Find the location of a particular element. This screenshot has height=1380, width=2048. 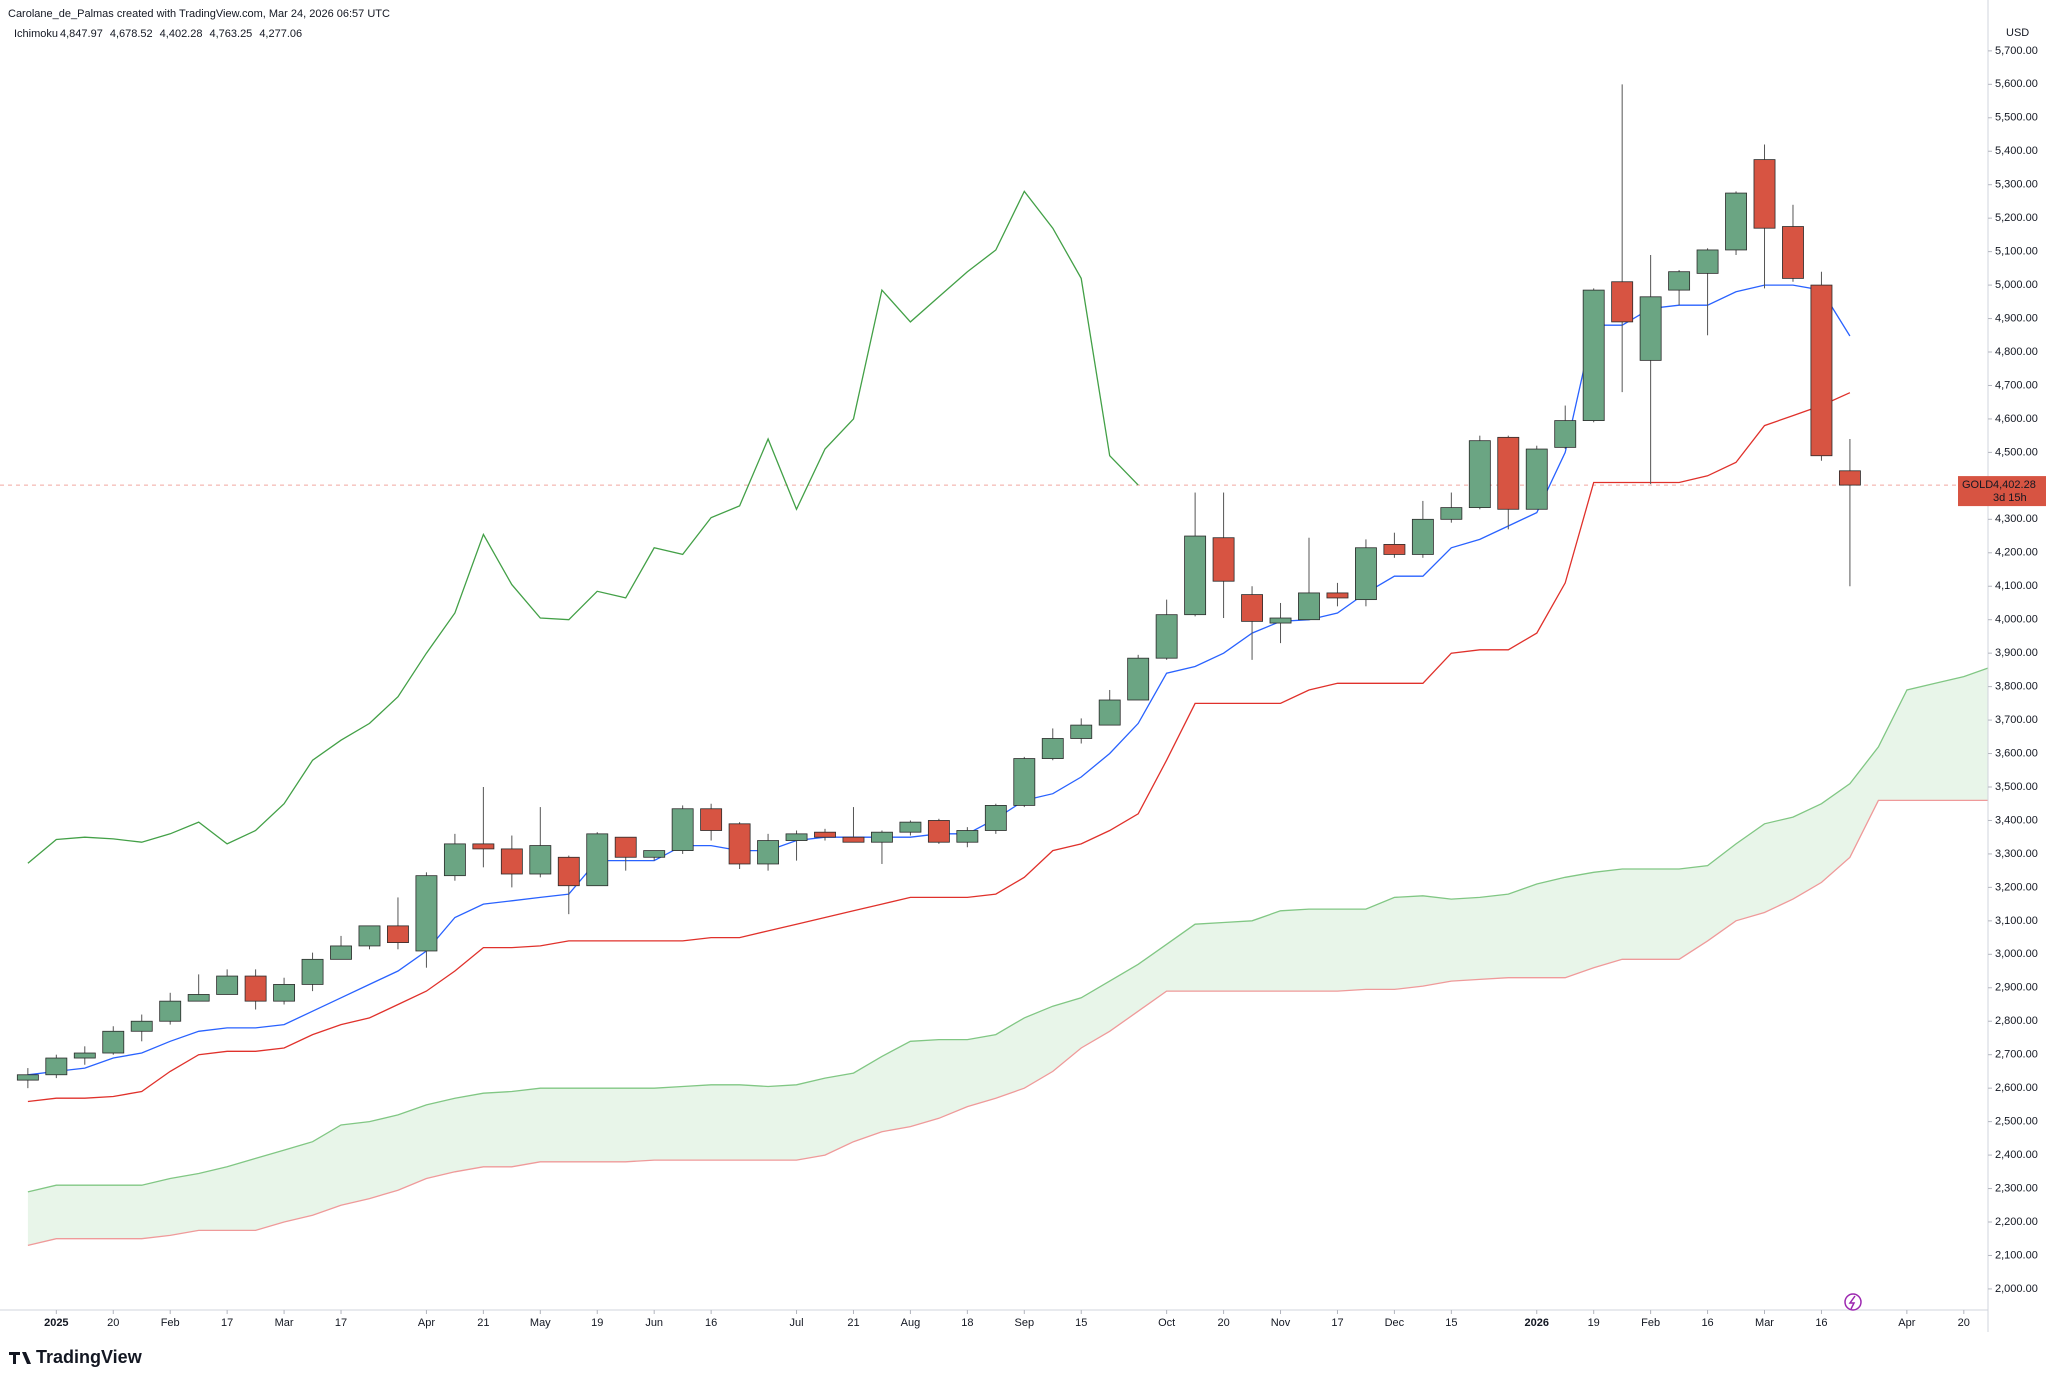

y-tick-label: 3,400.00 is located at coordinates (2016, 820).